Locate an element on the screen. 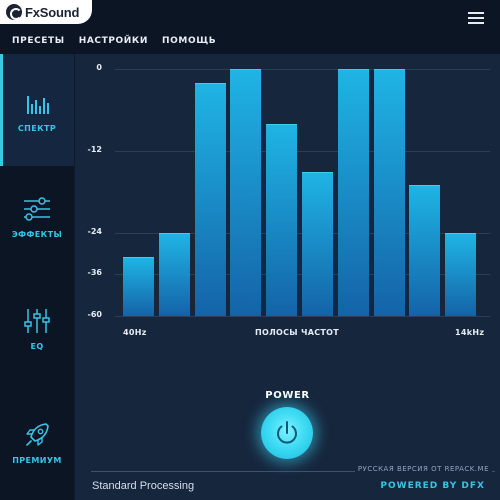 The image size is (500, 500). x-axis-start-label: 40Hz is located at coordinates (135, 332).